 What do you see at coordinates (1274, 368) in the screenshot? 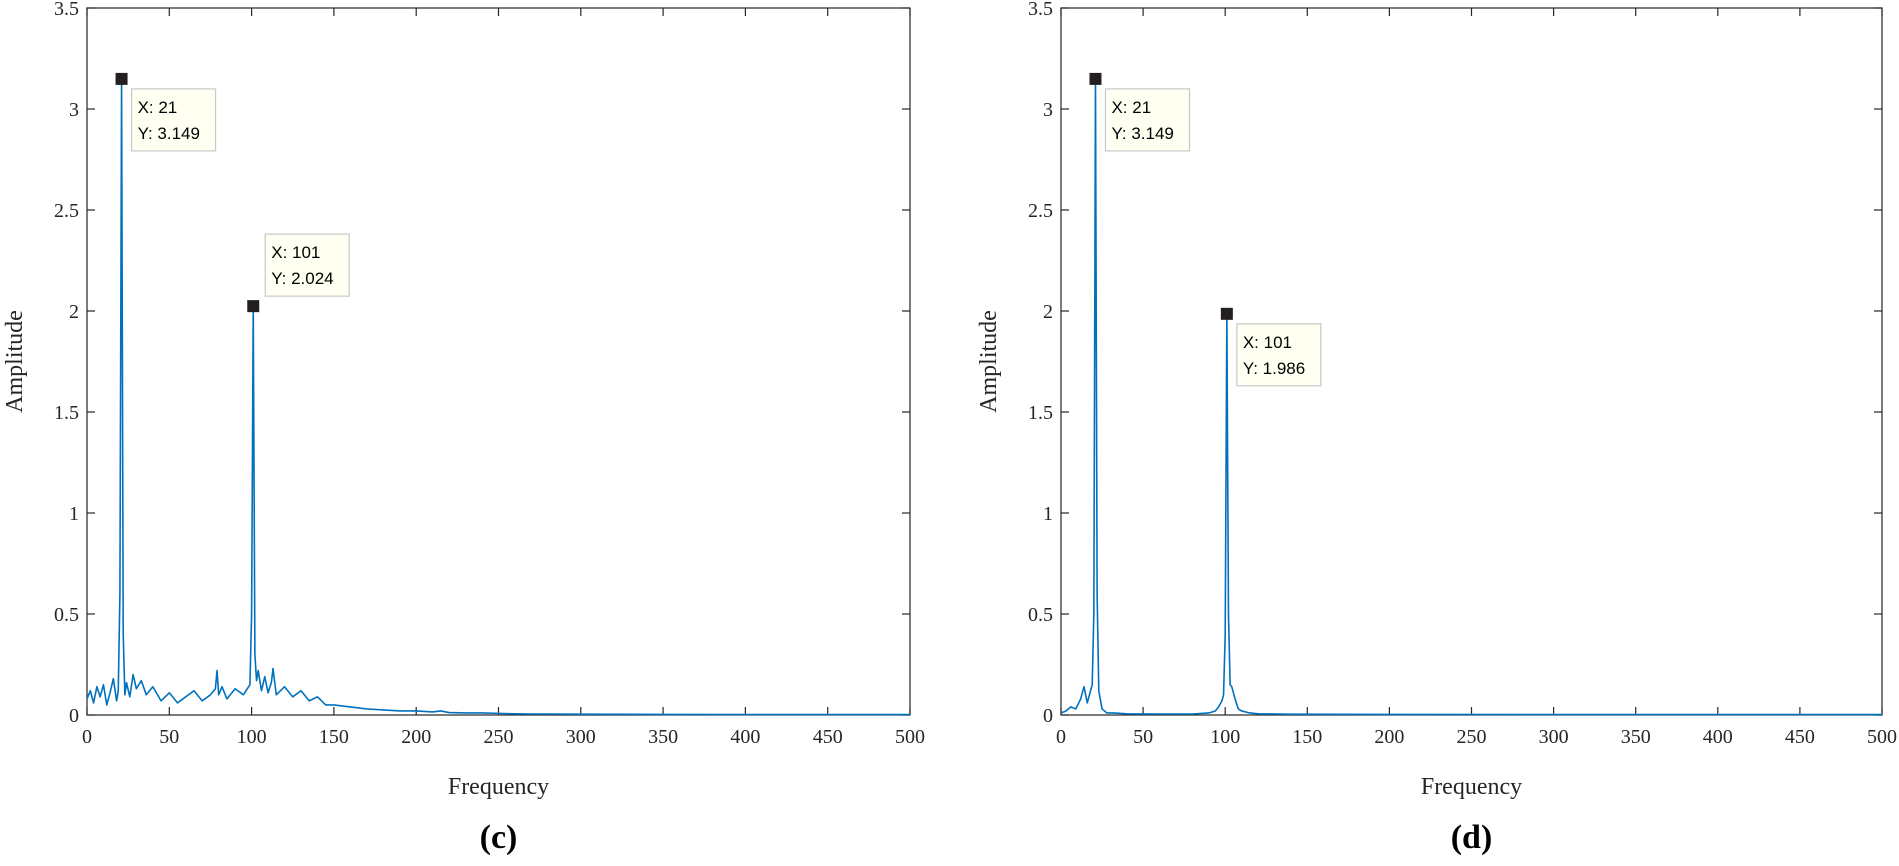
I see `datatip-y-value: Y: 1.986` at bounding box center [1274, 368].